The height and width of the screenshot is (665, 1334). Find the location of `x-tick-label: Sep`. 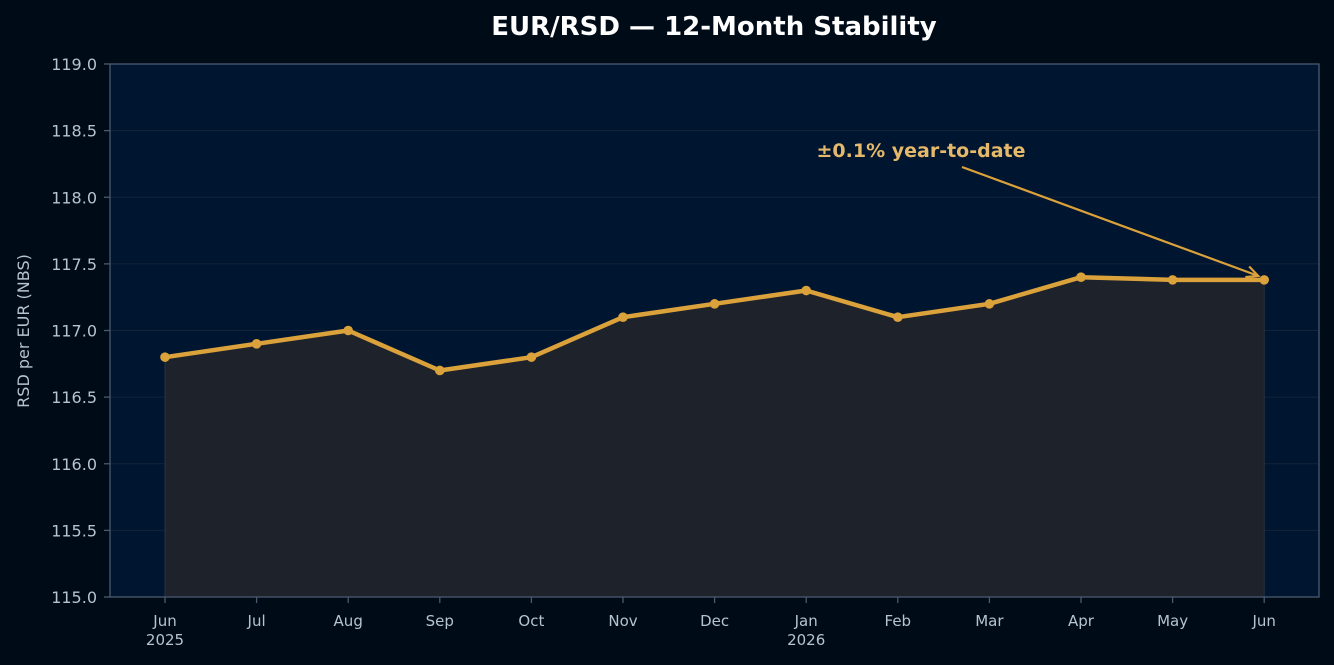

x-tick-label: Sep is located at coordinates (440, 621).